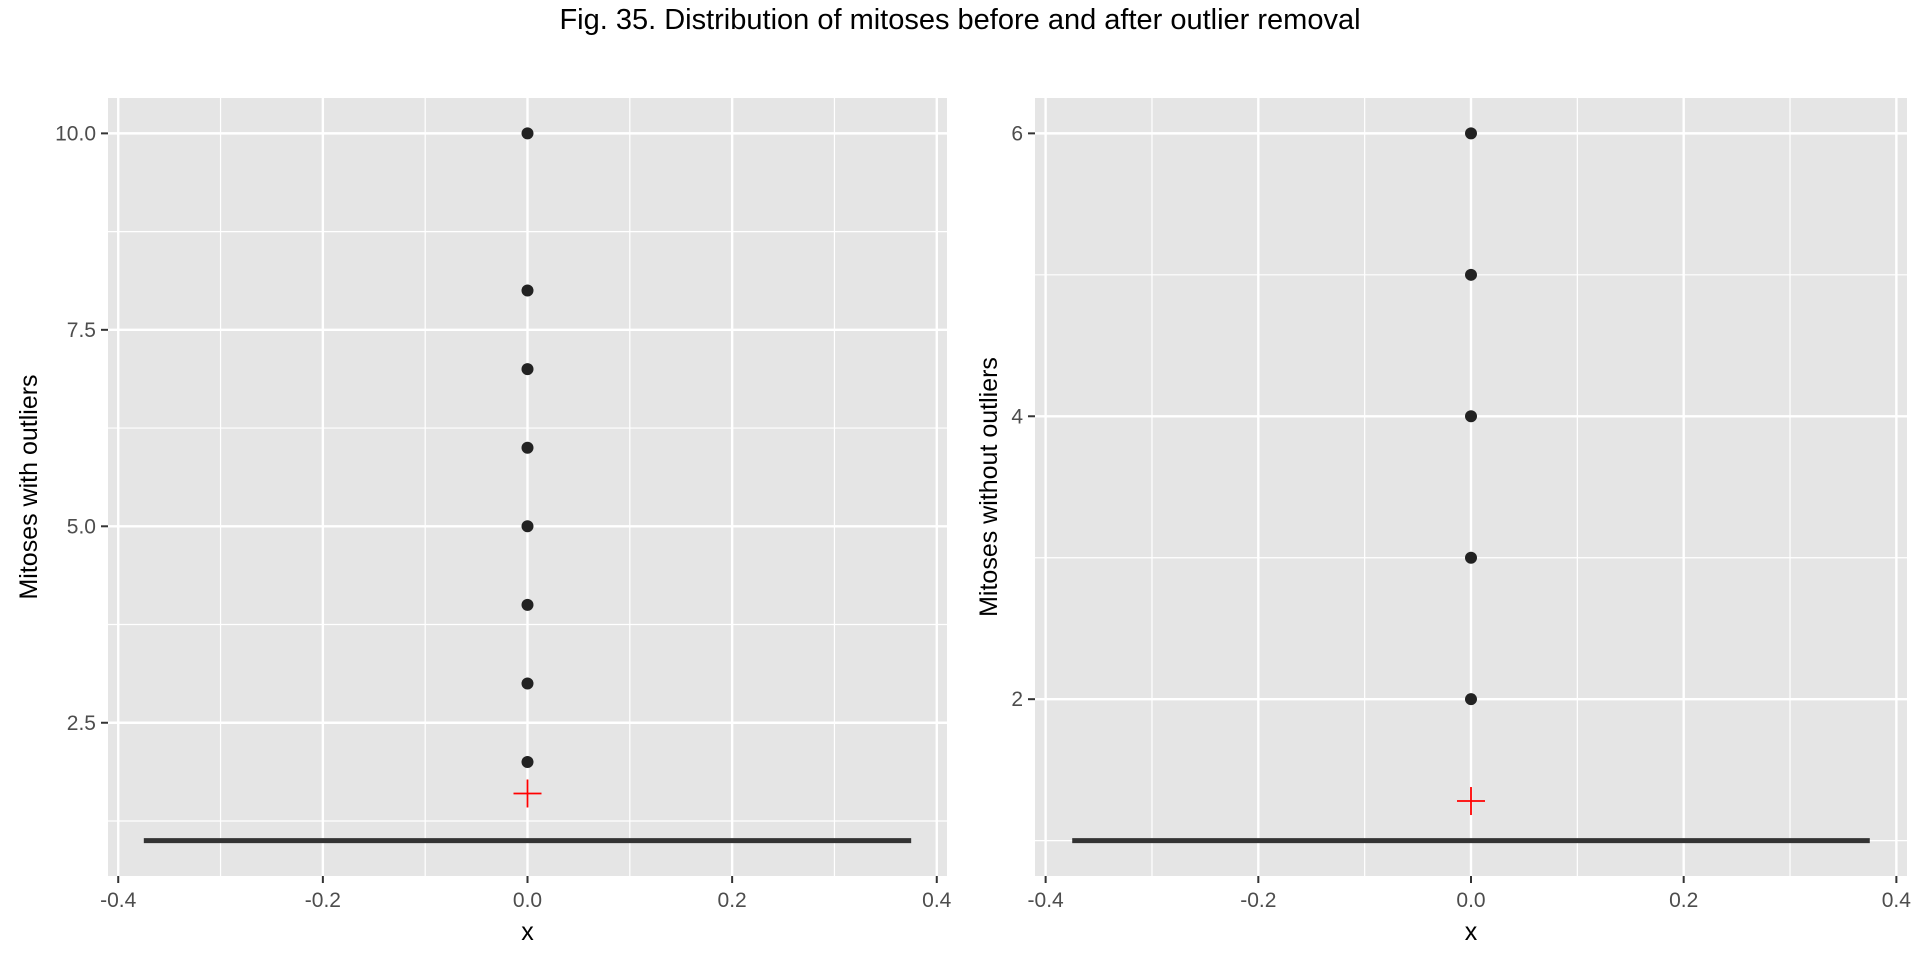 The width and height of the screenshot is (1920, 960). Describe the element at coordinates (989, 487) in the screenshot. I see `y-axis-label: Mitoses without outliers` at that location.